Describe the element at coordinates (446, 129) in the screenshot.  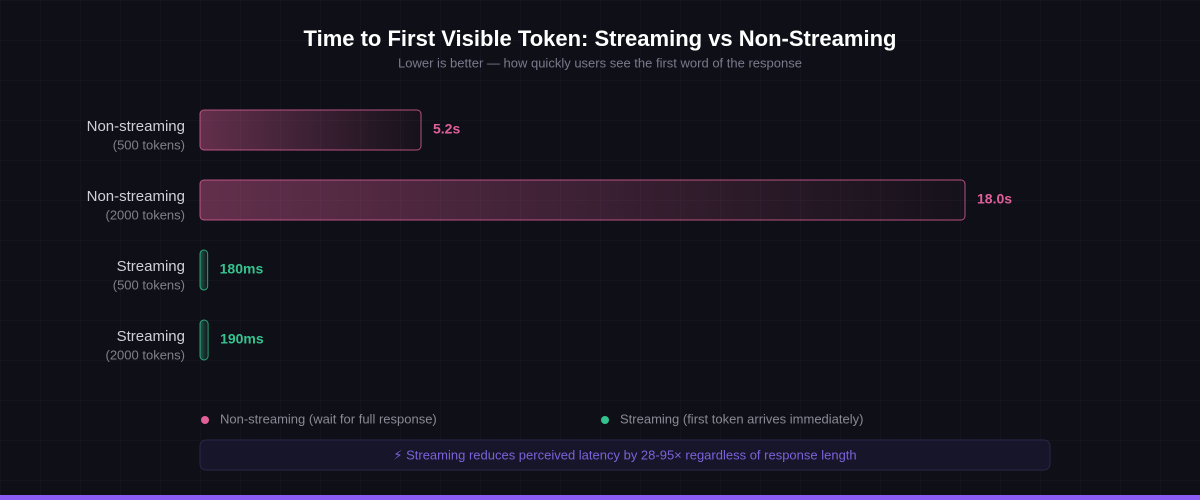
I see `value-label: 5.2s` at that location.